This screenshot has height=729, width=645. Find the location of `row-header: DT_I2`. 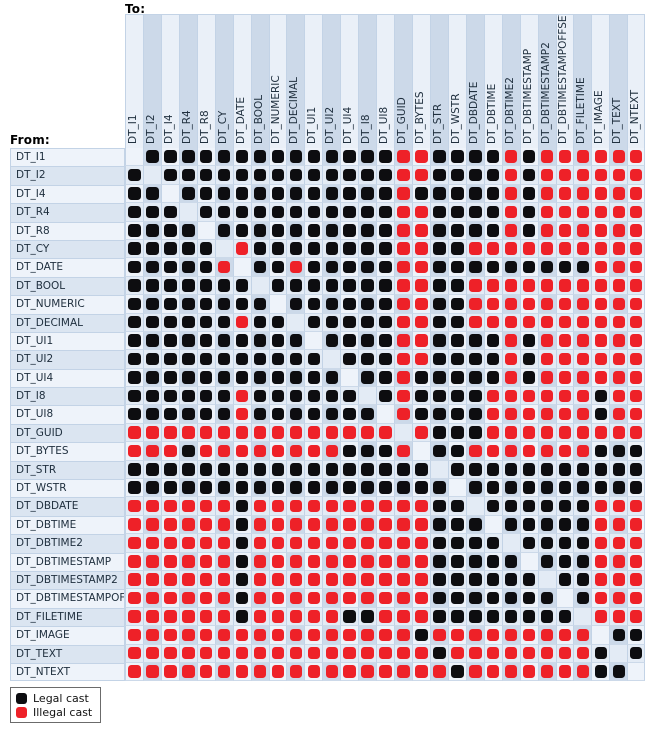

row-header: DT_I2 is located at coordinates (67, 175).